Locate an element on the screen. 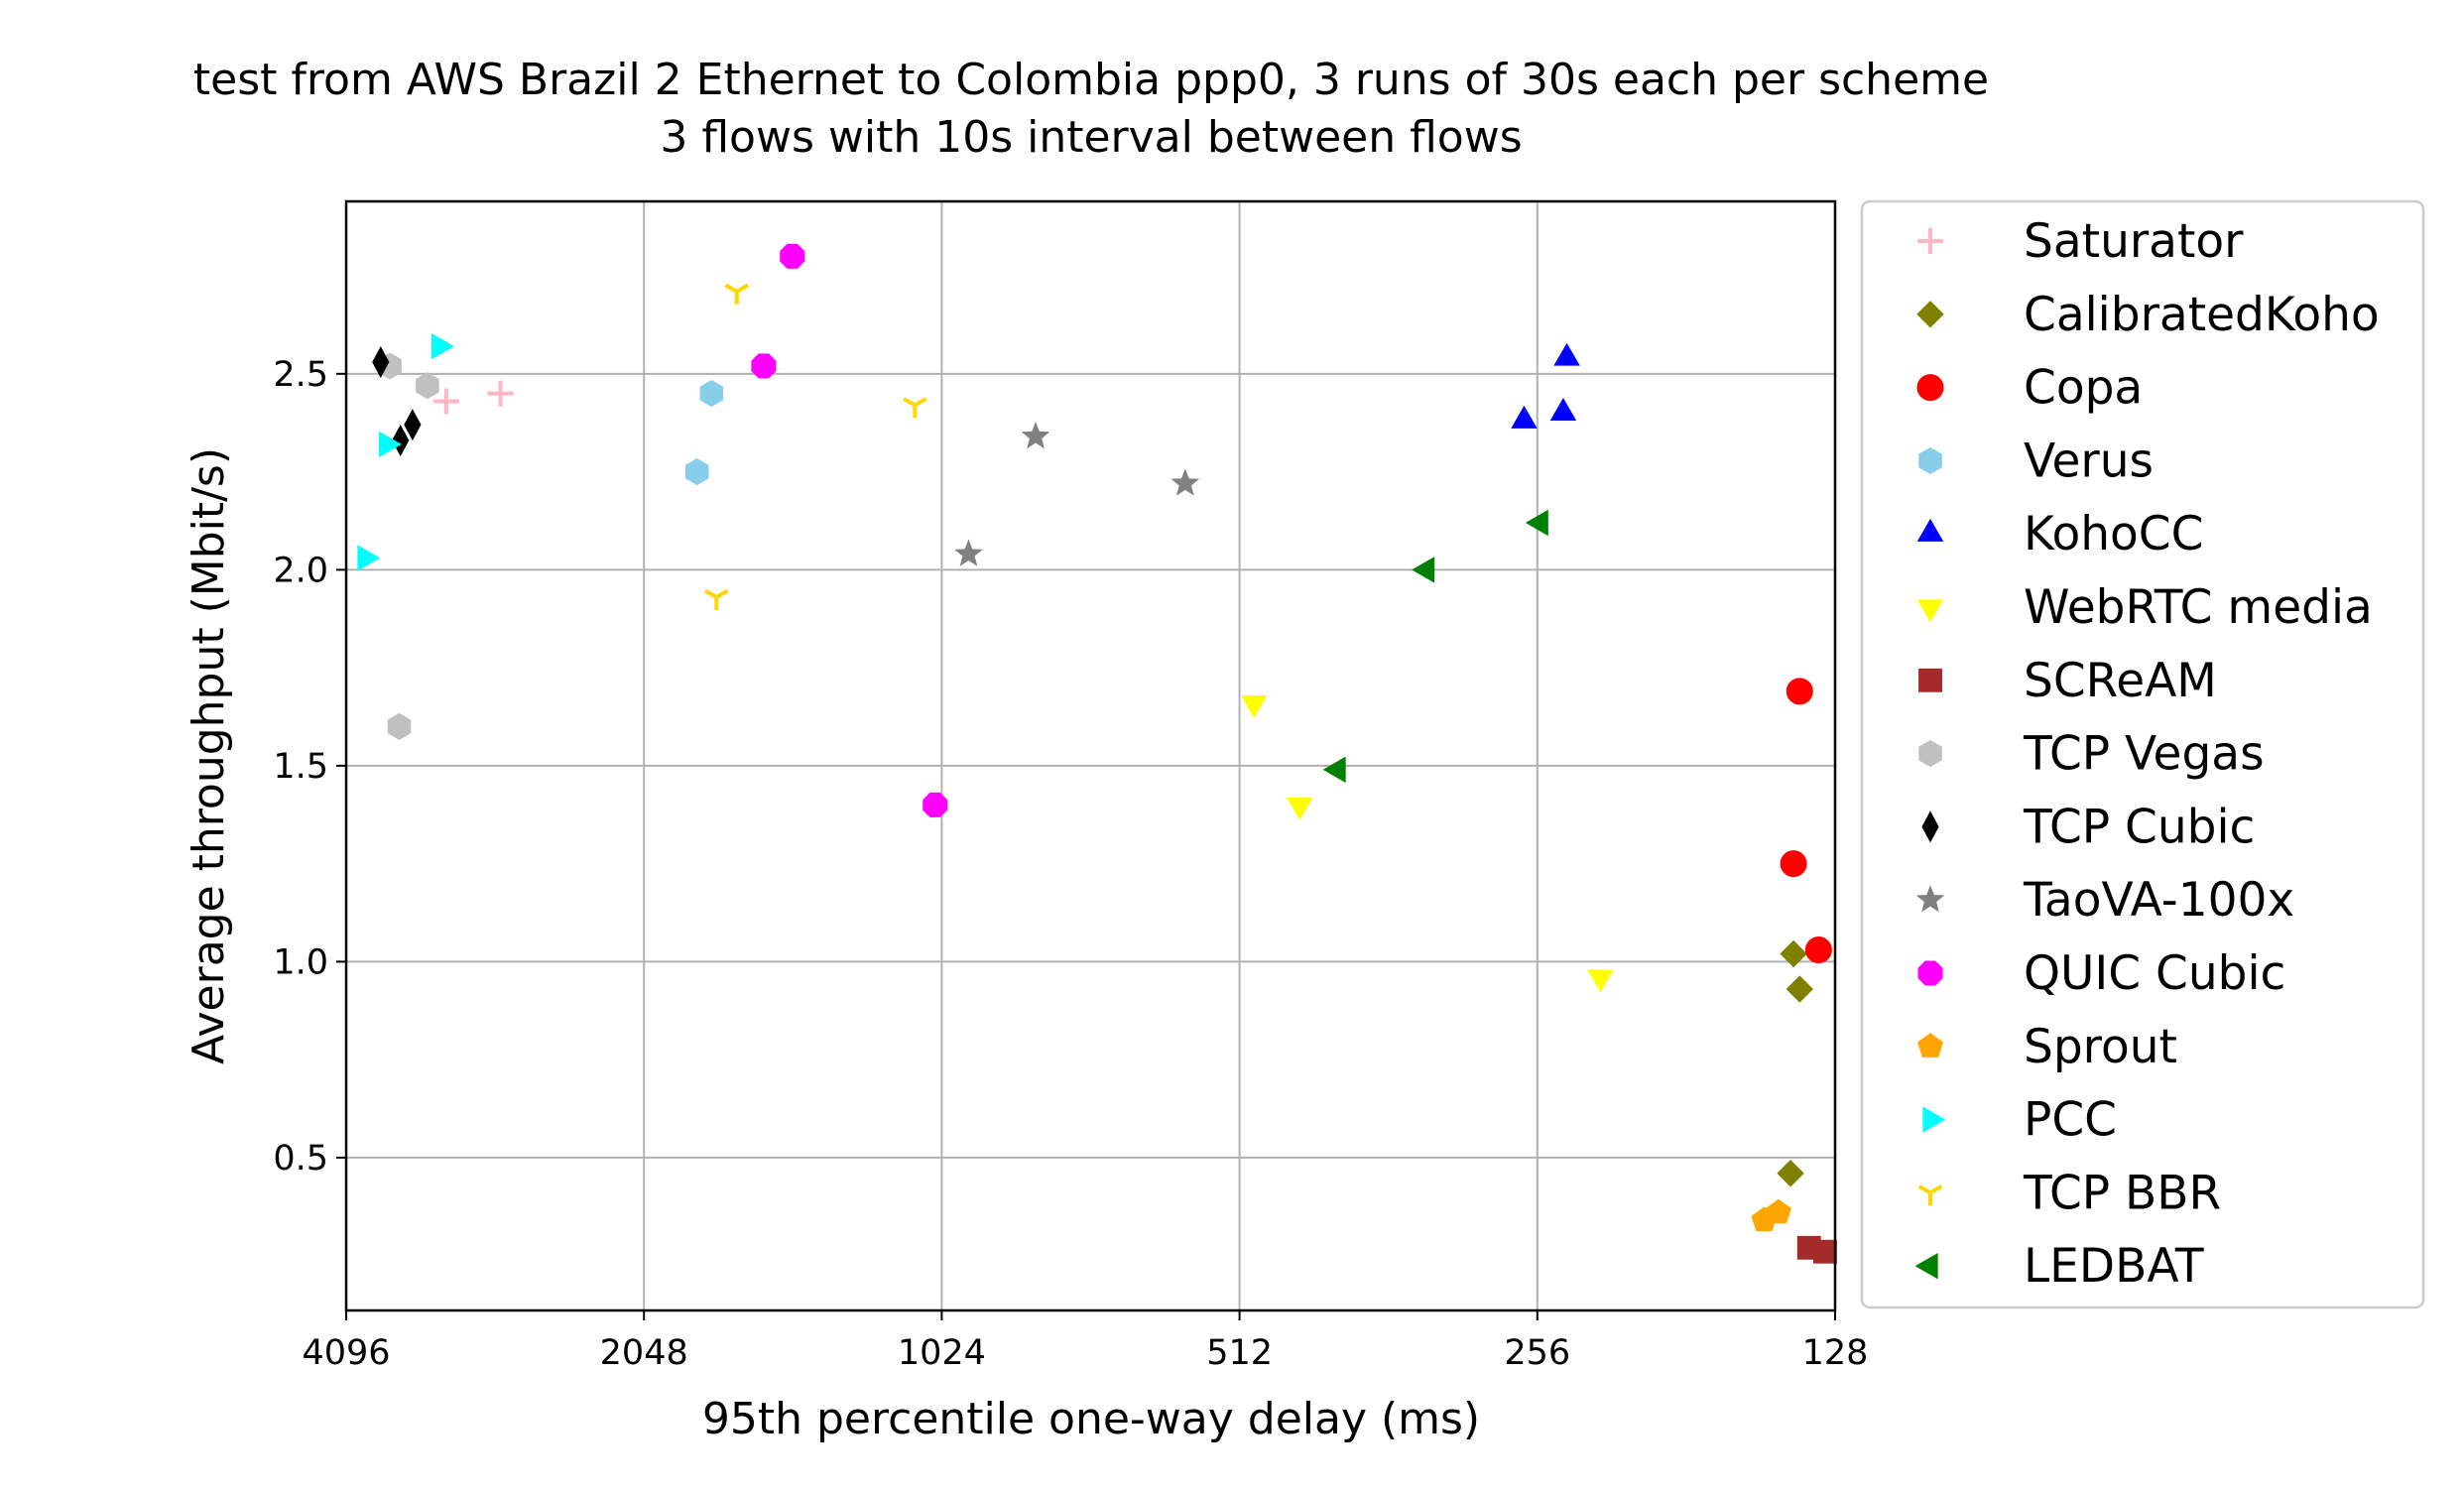 This screenshot has width=2464, height=1493. legend-label-sprout: Sprout is located at coordinates (2100, 1047).